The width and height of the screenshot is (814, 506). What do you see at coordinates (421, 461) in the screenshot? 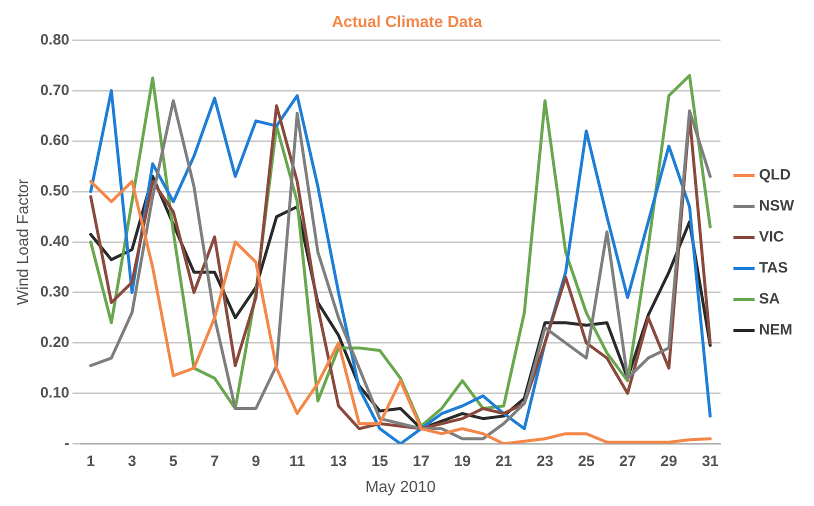
I see `x-tick-label: 17` at bounding box center [421, 461].